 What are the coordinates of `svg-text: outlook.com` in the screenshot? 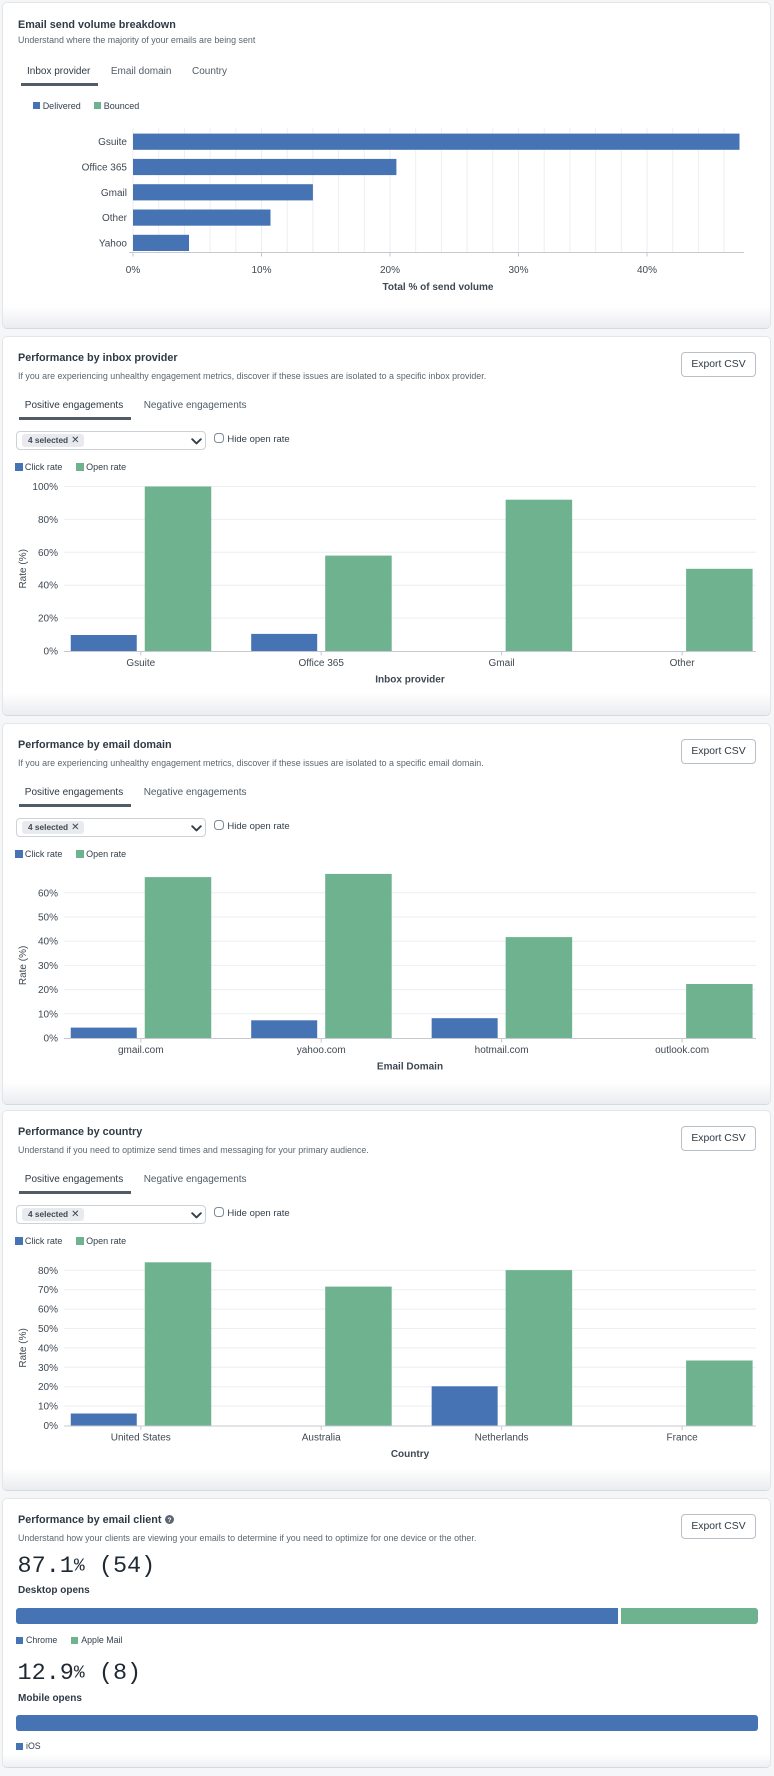 It's located at (682, 1050).